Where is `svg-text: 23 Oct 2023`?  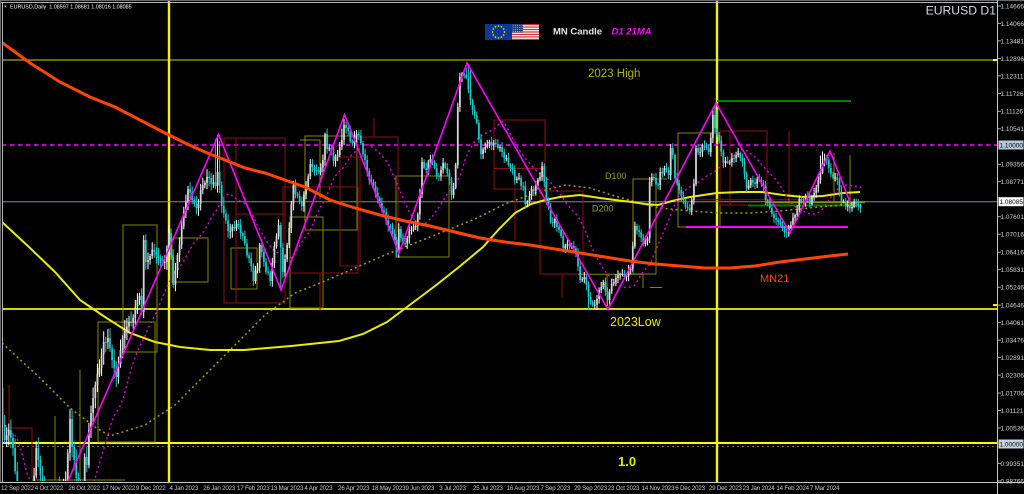 svg-text: 23 Oct 2023 is located at coordinates (624, 488).